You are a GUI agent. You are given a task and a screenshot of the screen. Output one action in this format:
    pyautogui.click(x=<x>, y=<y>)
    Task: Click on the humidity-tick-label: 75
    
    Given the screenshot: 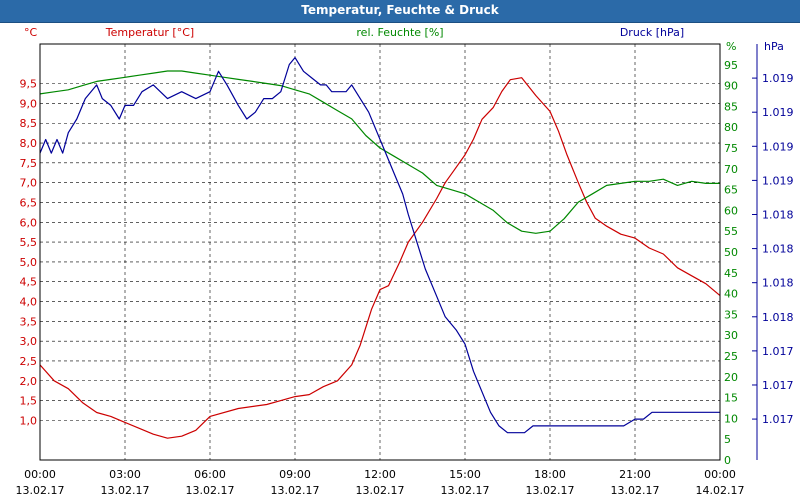 What is the action you would take?
    pyautogui.click(x=731, y=148)
    